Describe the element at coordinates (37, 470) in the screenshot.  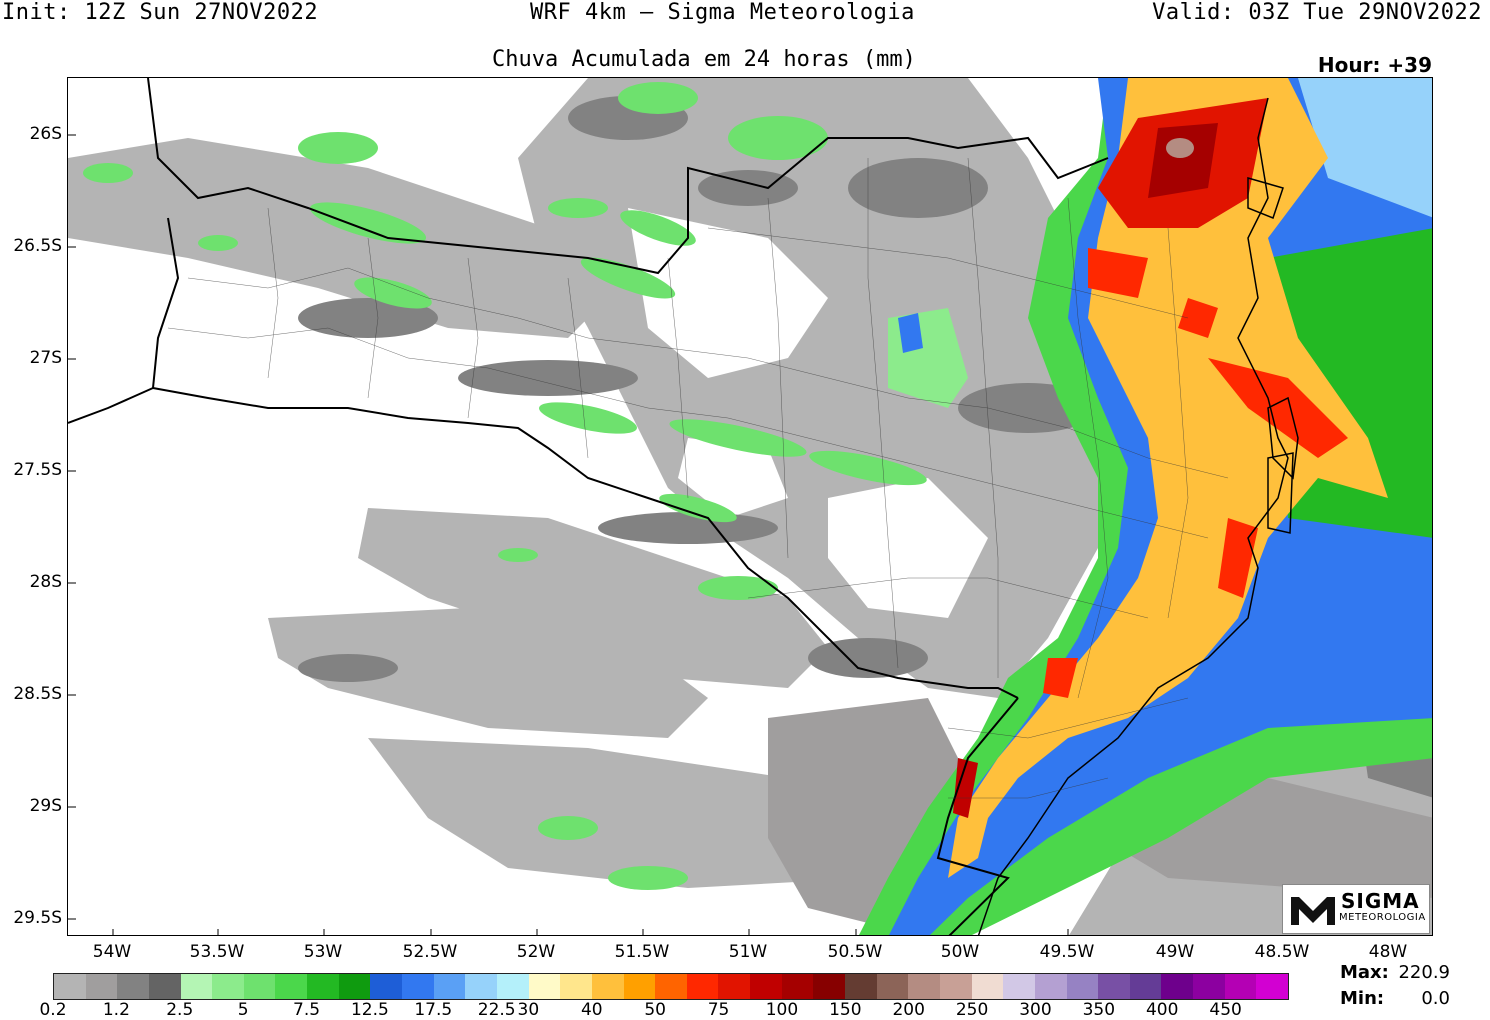
I see `lat-label-27-5s: 27.5S` at that location.